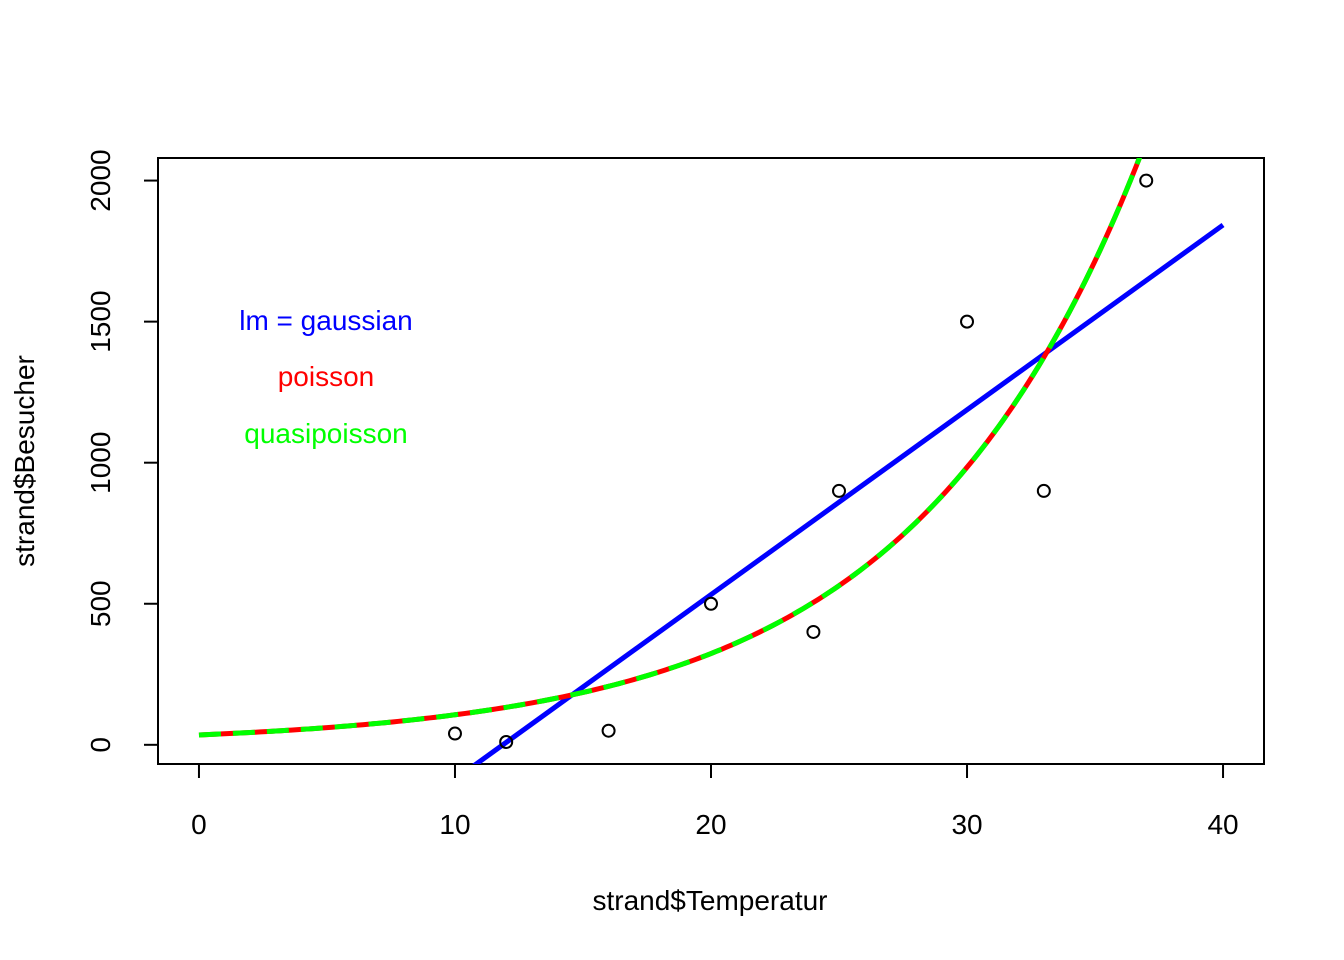 Image resolution: width=1344 pixels, height=960 pixels. Describe the element at coordinates (24, 461) in the screenshot. I see `y-axis-label: strand$Besucher` at that location.